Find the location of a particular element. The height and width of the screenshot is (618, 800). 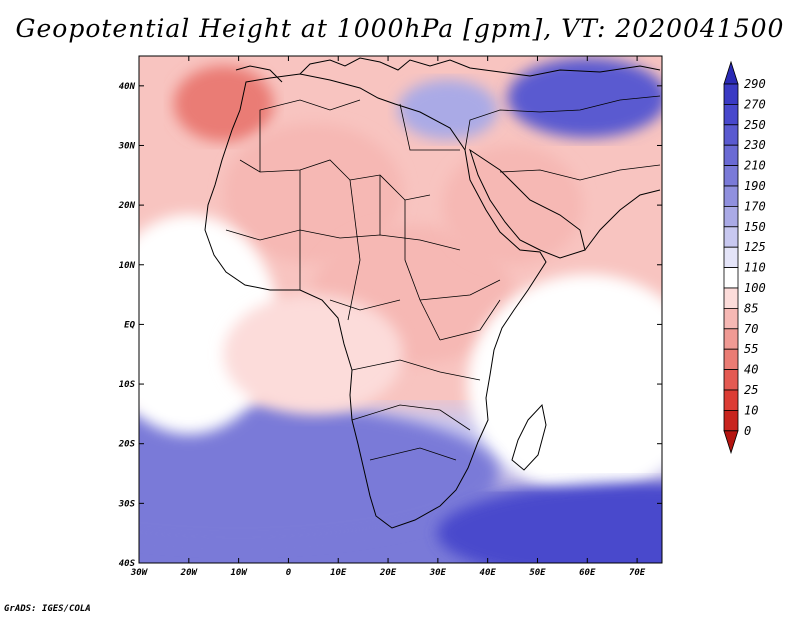

lon-tick-label: 0 is located at coordinates (289, 573).